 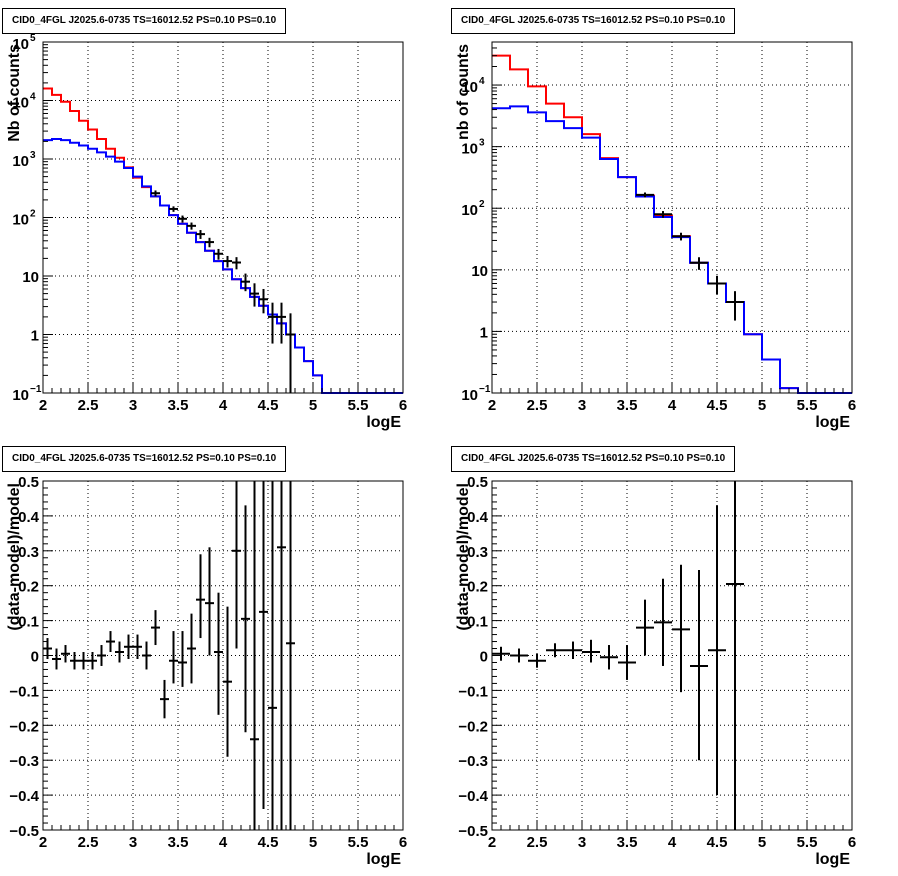 I want to click on y-axis-title: Nb of counts, so click(x=14, y=93).